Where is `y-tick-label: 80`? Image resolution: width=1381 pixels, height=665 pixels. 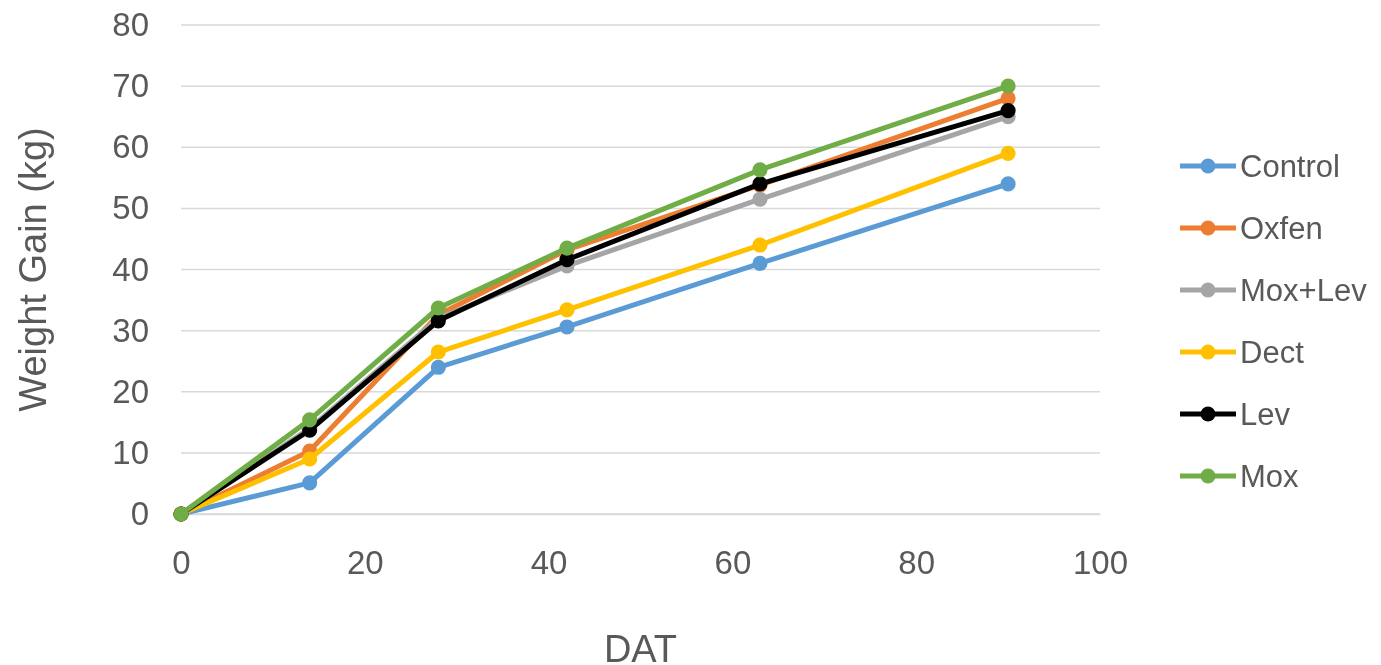
y-tick-label: 80 is located at coordinates (130, 25).